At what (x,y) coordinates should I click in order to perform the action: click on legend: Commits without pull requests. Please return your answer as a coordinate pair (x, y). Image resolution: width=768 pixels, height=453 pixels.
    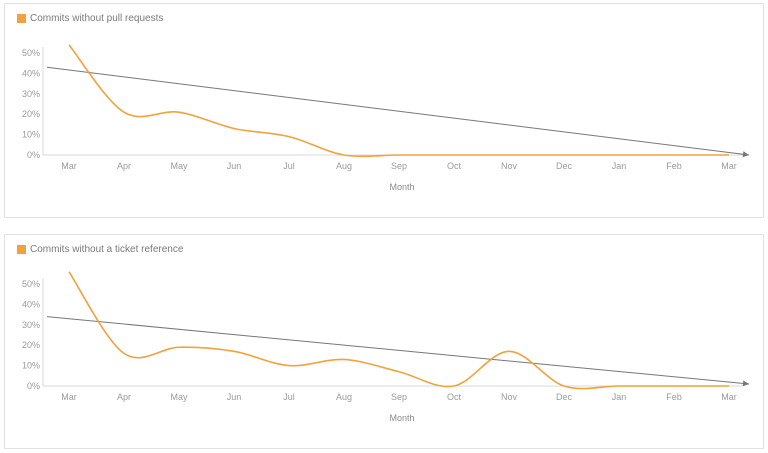
    Looking at the image, I should click on (90, 18).